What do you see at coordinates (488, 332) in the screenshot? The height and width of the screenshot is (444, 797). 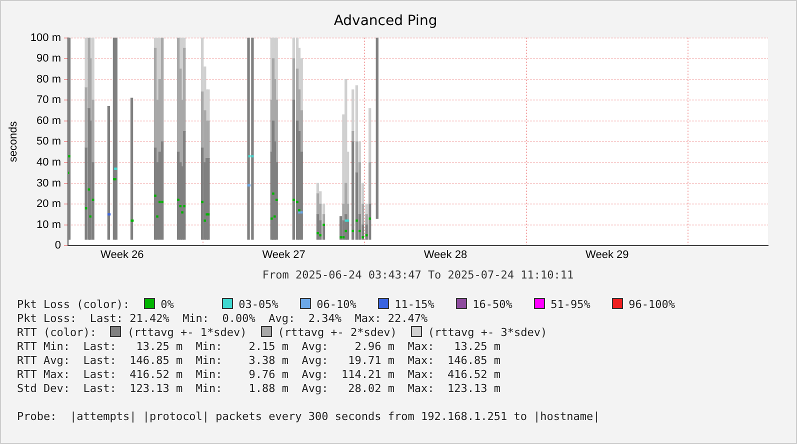 I see `legend-label: (rttavg +- 3*sdev)` at bounding box center [488, 332].